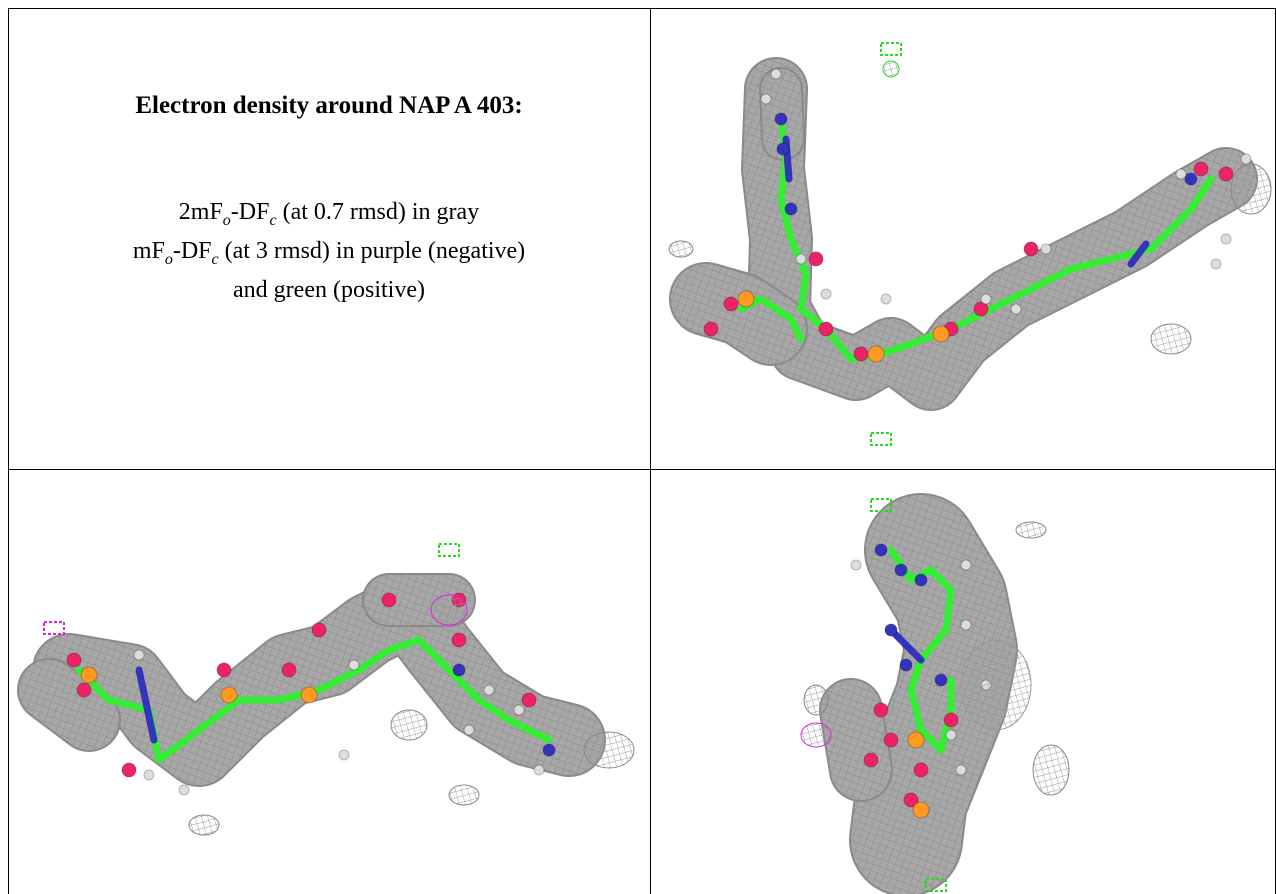  What do you see at coordinates (642, 469) in the screenshot?
I see `table-middle-border` at bounding box center [642, 469].